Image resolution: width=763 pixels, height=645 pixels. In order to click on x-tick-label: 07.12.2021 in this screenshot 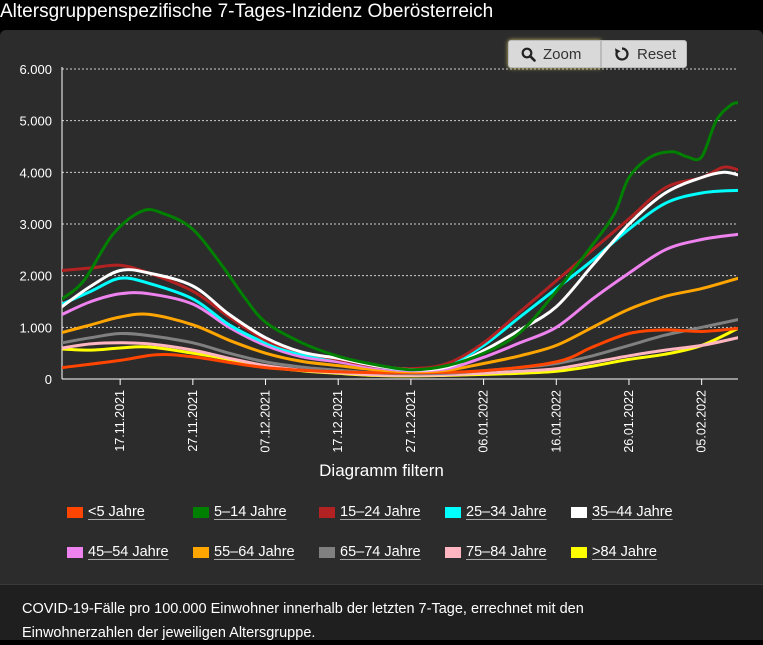, I will do `click(266, 421)`.